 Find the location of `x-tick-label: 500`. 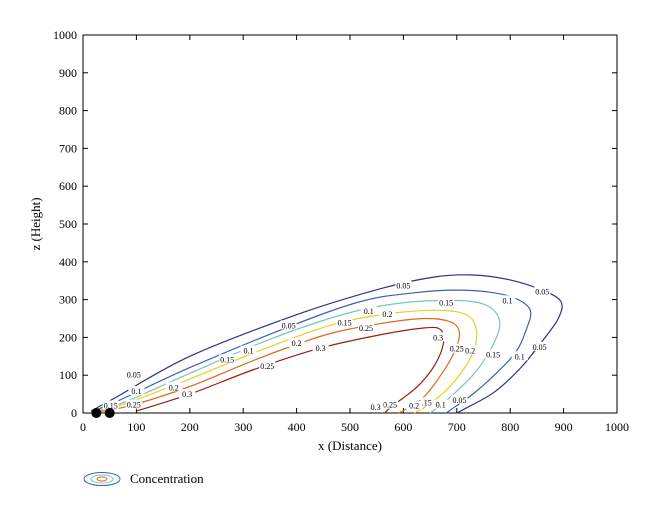

x-tick-label: 500 is located at coordinates (350, 427).